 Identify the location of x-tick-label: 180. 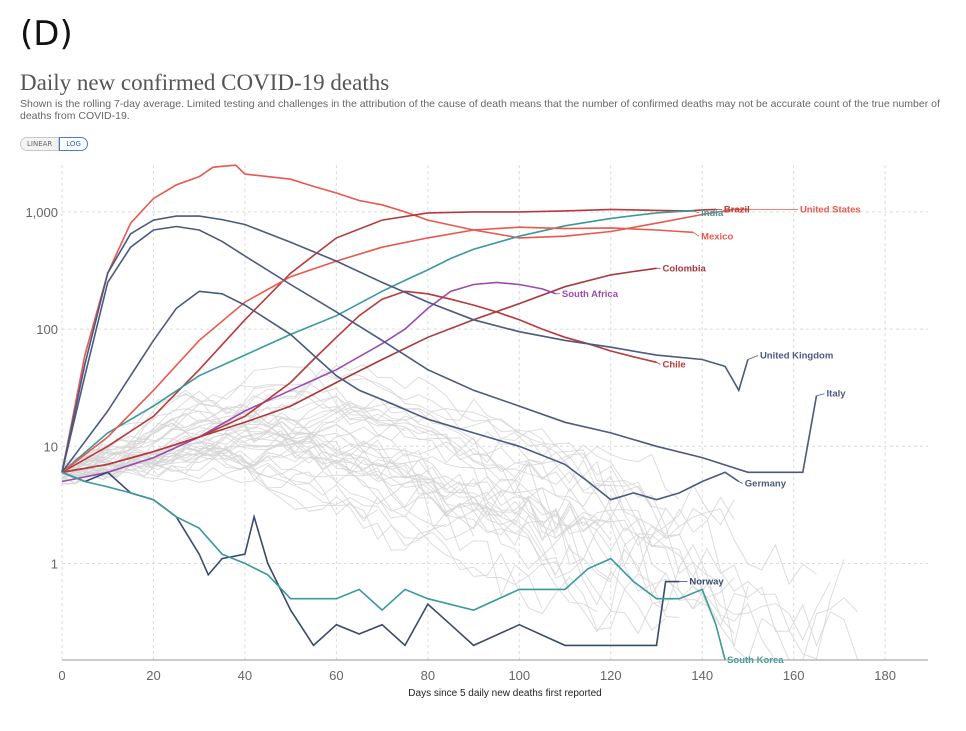
(885, 675).